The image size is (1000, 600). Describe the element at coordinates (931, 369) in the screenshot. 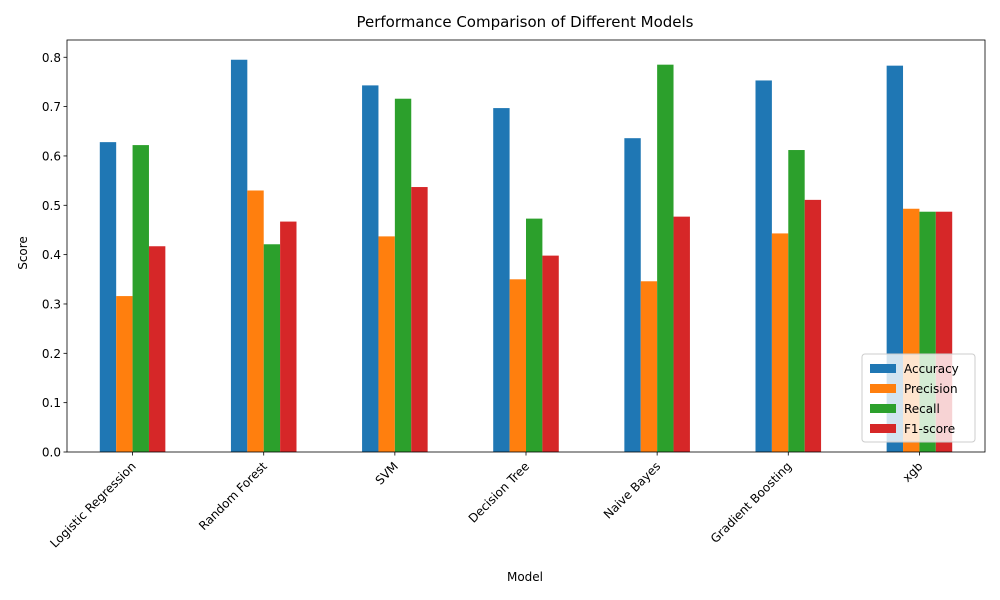

I see `legend-entry-label: Accuracy` at that location.